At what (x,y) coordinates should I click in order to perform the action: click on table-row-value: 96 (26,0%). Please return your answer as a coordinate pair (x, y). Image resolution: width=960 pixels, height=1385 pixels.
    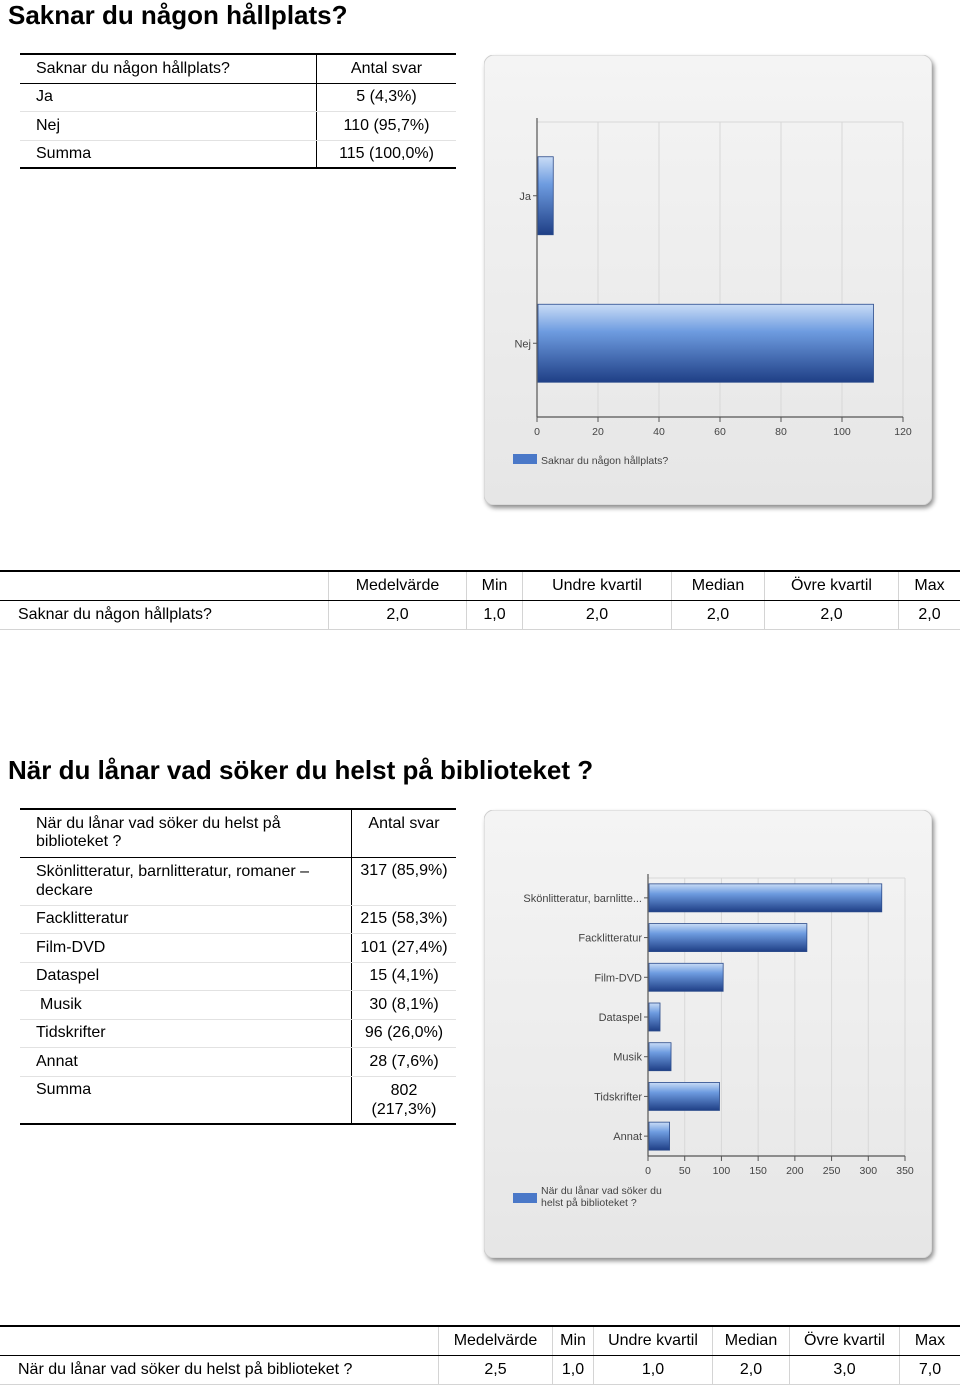
    Looking at the image, I should click on (404, 1033).